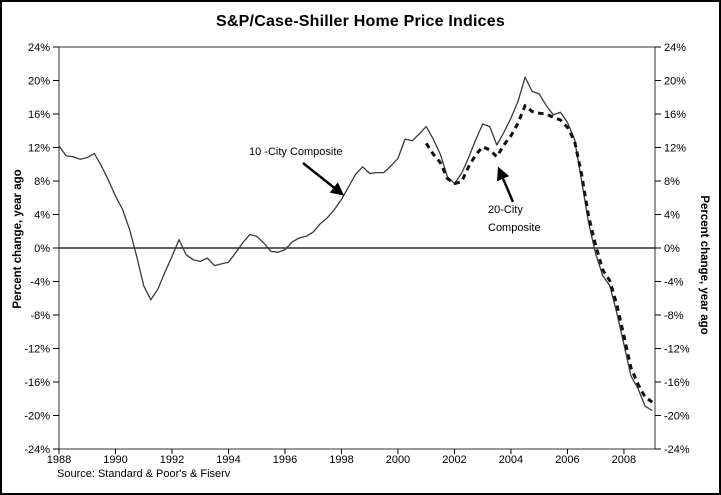 The width and height of the screenshot is (721, 495). I want to click on y-tick-label-left: 4%, so click(42, 216).